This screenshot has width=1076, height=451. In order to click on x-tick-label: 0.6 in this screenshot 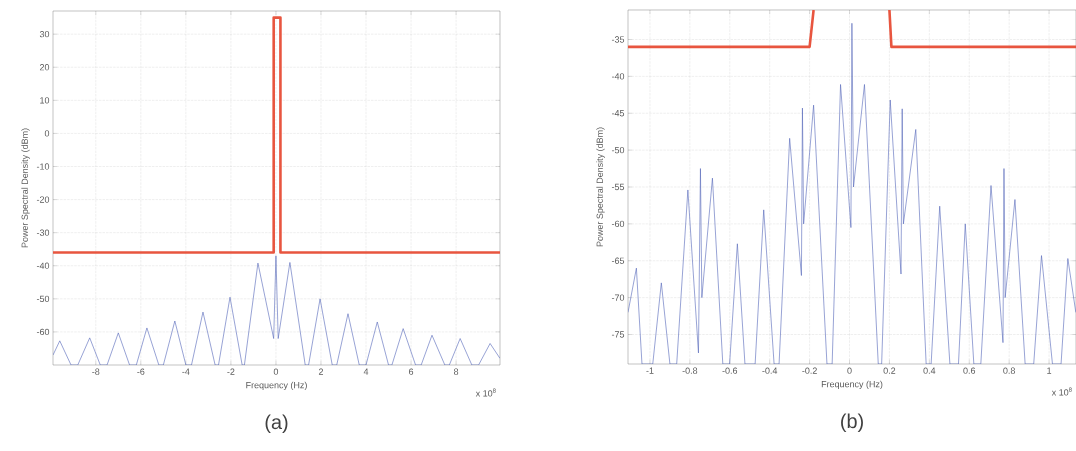, I will do `click(969, 370)`.